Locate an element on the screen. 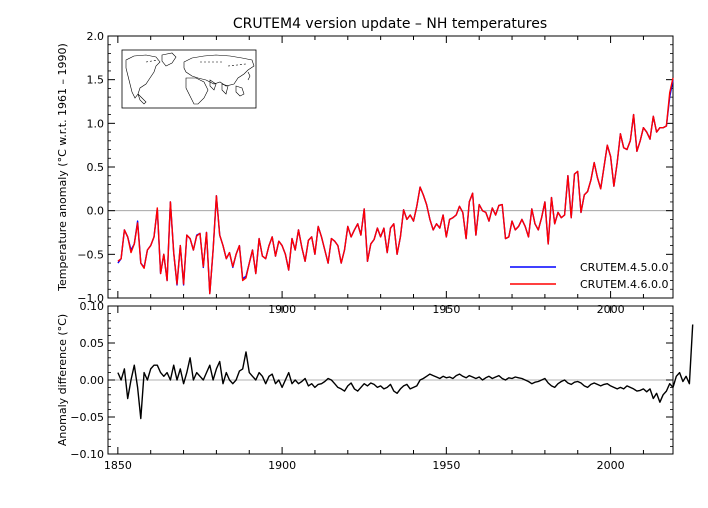 The height and width of the screenshot is (508, 708). nh-map-inset is located at coordinates (189, 79).